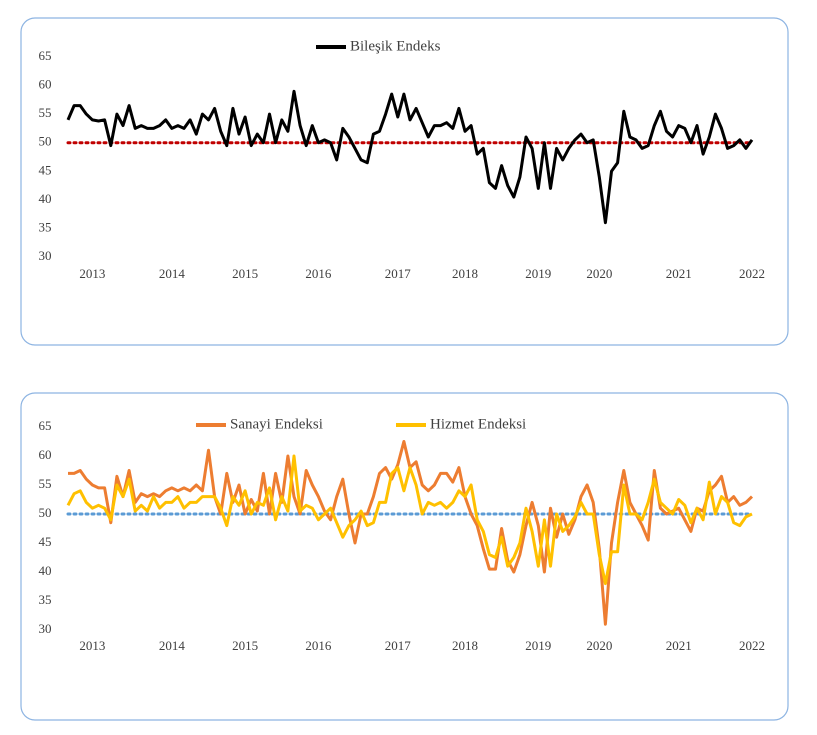  Describe the element at coordinates (395, 46) in the screenshot. I see `legend-label: Bileşik Endeks` at that location.